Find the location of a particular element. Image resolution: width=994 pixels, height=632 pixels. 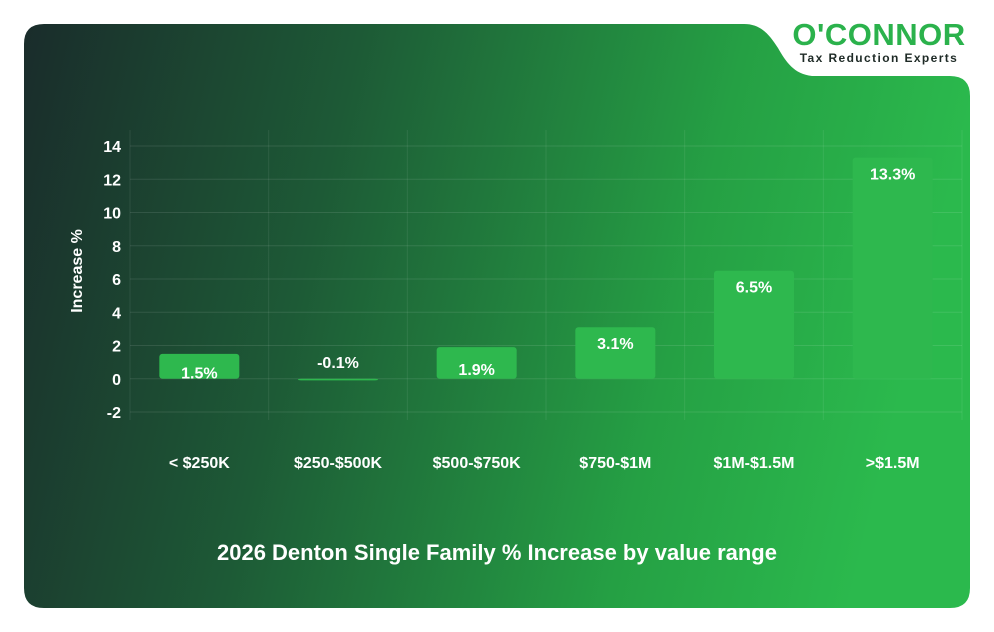

x-tick-label-1: $250-$500K is located at coordinates (338, 463).